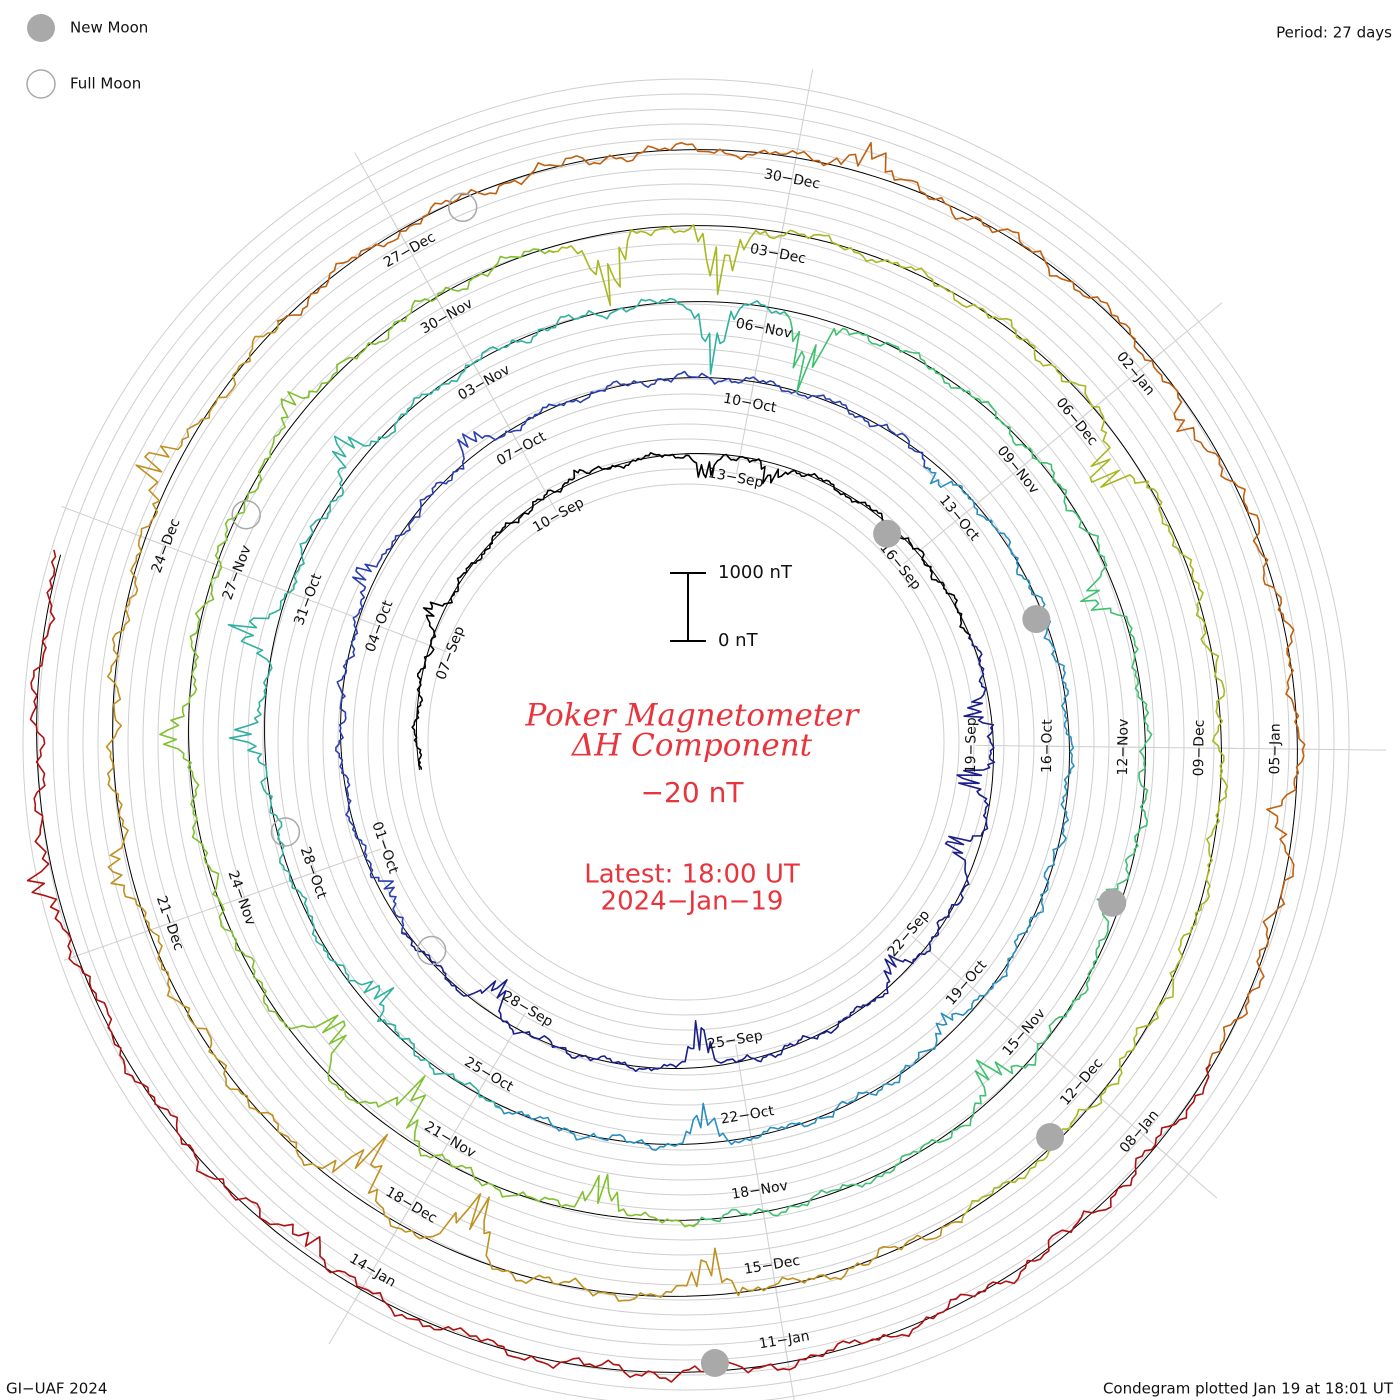 The width and height of the screenshot is (1400, 1400). Describe the element at coordinates (1275, 748) in the screenshot. I see `date-label: 05−Jan` at that location.